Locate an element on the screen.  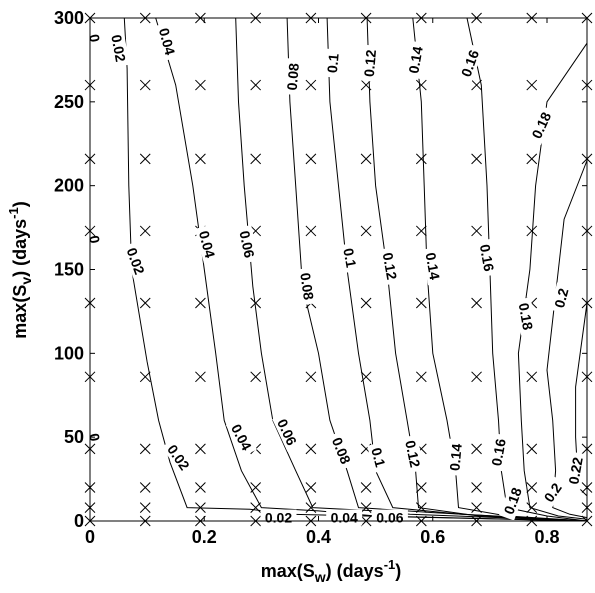
y-axis-label: max(Sv) (days-1) is located at coordinates (20, 269).